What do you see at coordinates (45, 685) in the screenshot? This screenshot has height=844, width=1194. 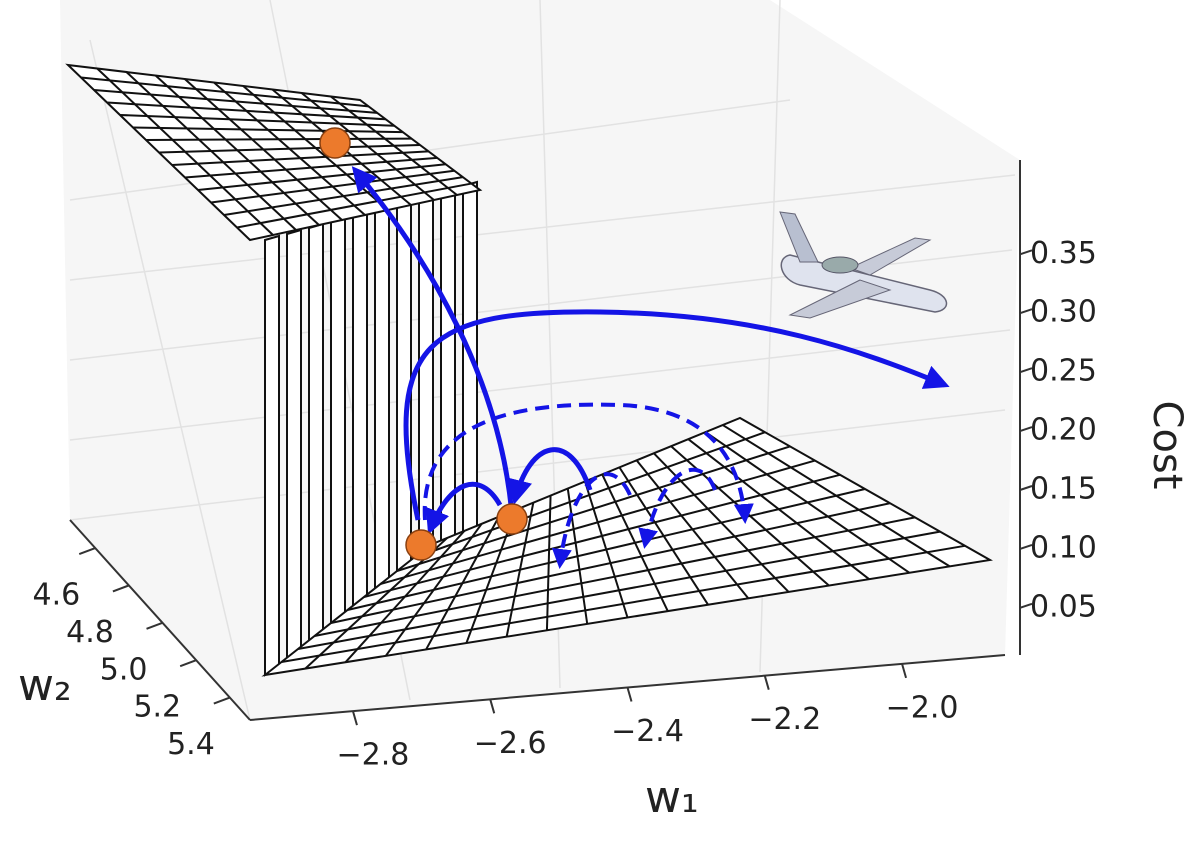 I see `y-axis-label: w₂` at bounding box center [45, 685].